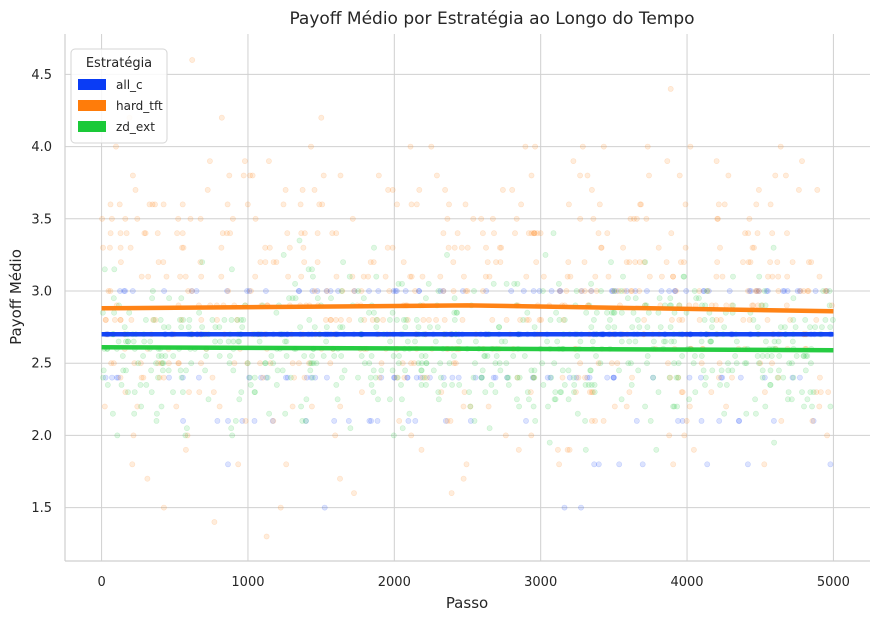 Image resolution: width=881 pixels, height=619 pixels. I want to click on legend-label-all_c: all_c, so click(129, 85).